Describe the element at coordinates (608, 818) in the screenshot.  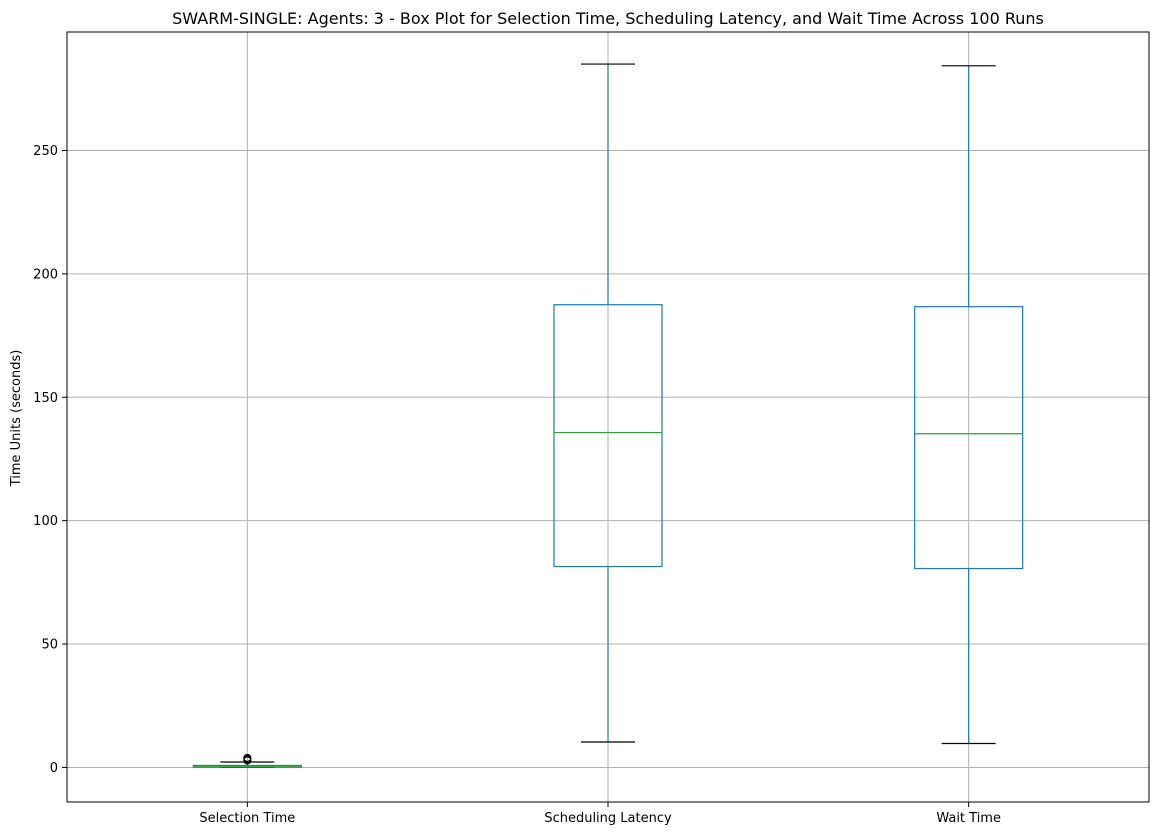
I see `x-tick-label: Scheduling Latency` at that location.